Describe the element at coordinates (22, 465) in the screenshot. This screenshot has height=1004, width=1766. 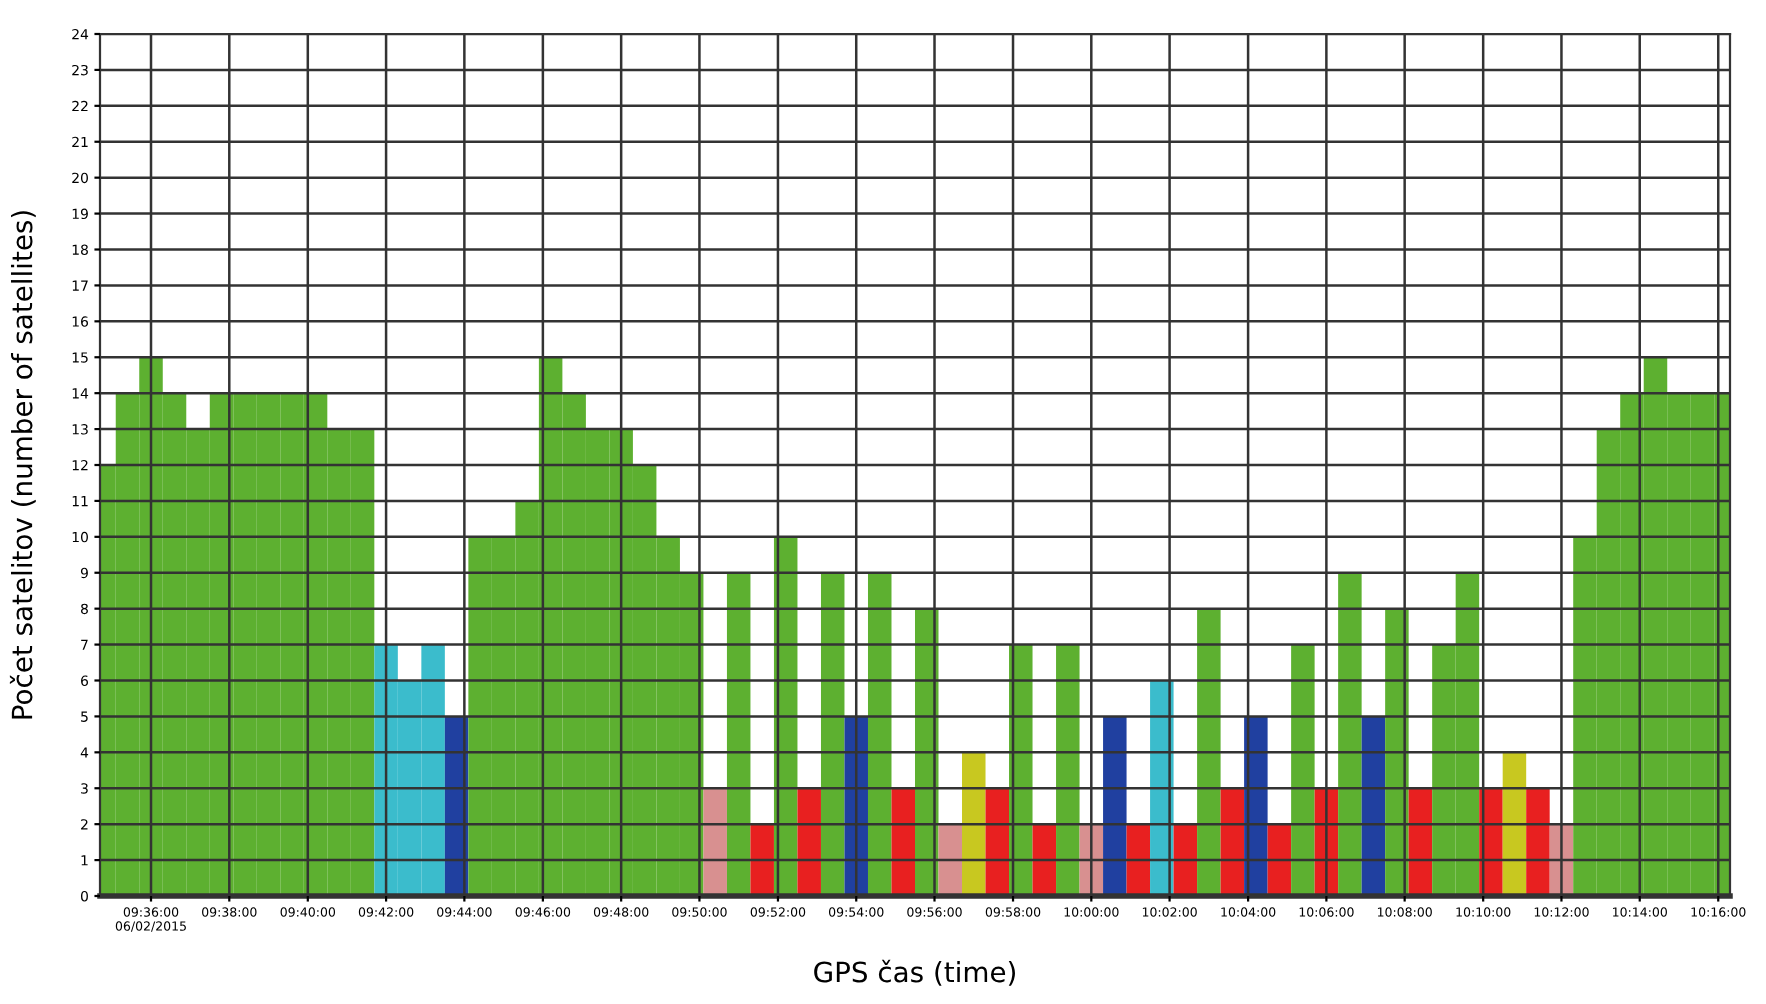
I see `y-axis-title: Počet satelitov (number of satellites)` at that location.